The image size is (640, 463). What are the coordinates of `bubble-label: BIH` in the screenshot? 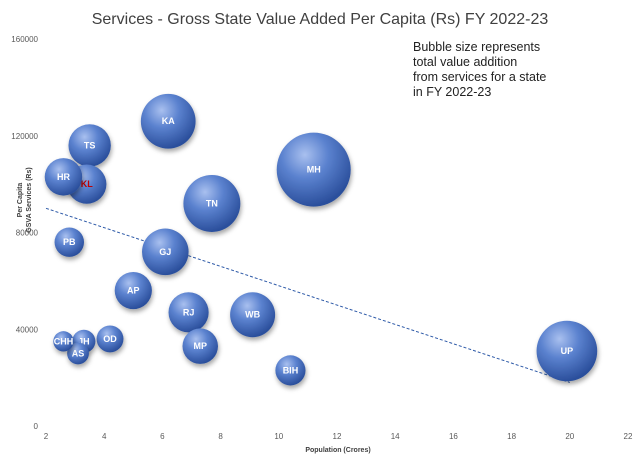 It's located at (291, 370).